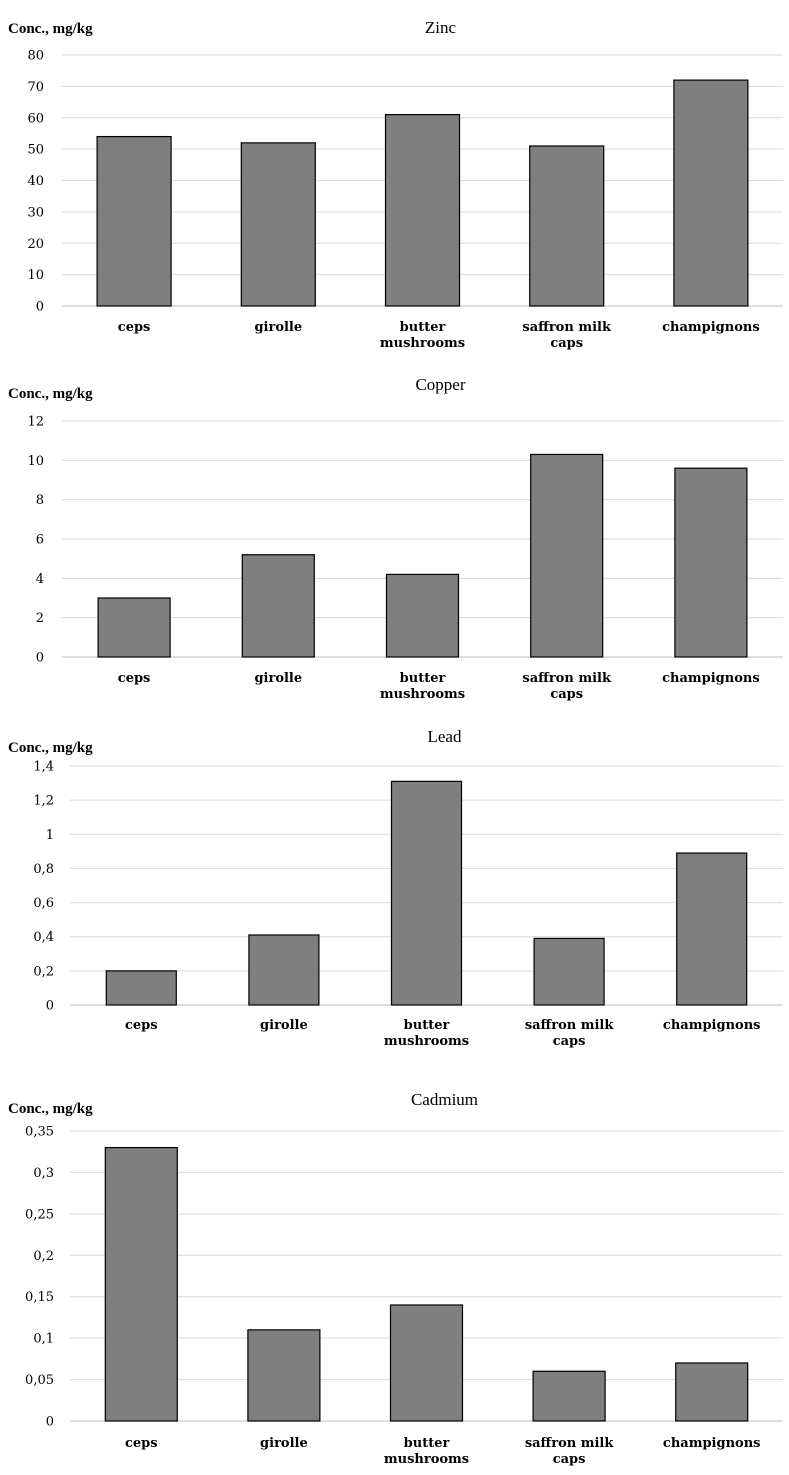 Image resolution: width=789 pixels, height=1475 pixels. I want to click on cadmium-y-tick-label: 0,05, so click(39, 1380).